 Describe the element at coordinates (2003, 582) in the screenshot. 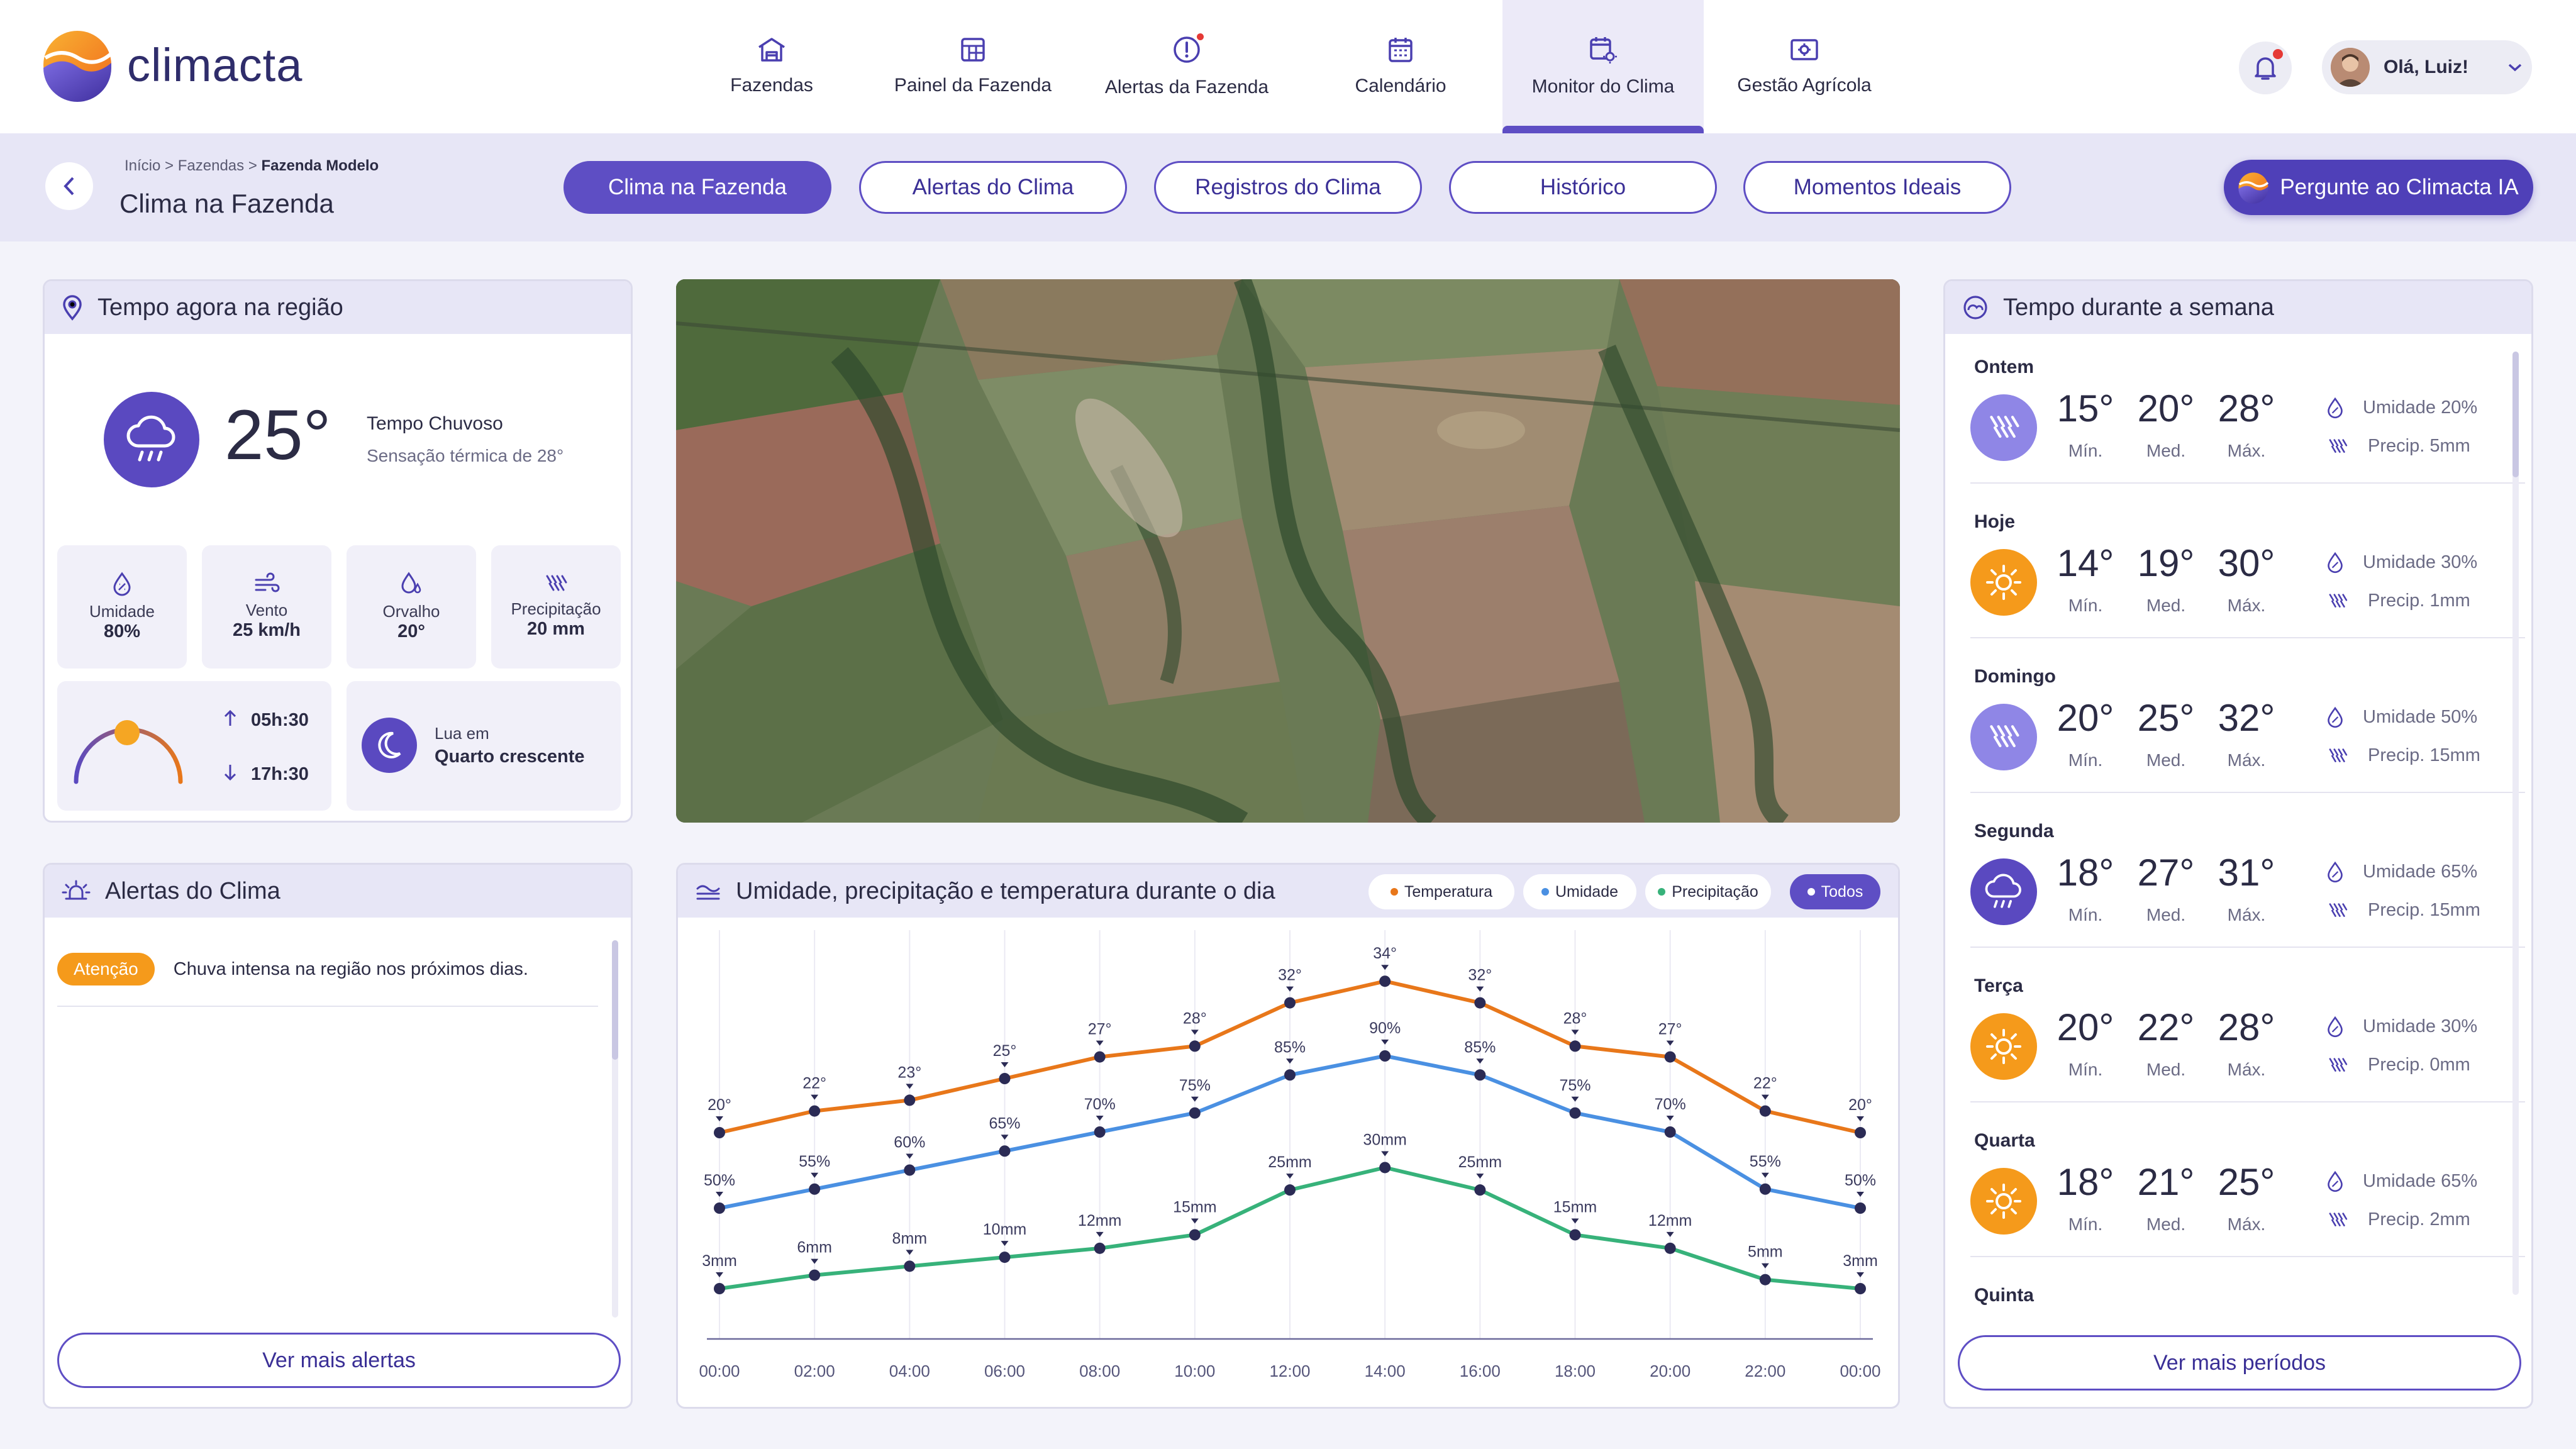

I see `sun-icon` at that location.